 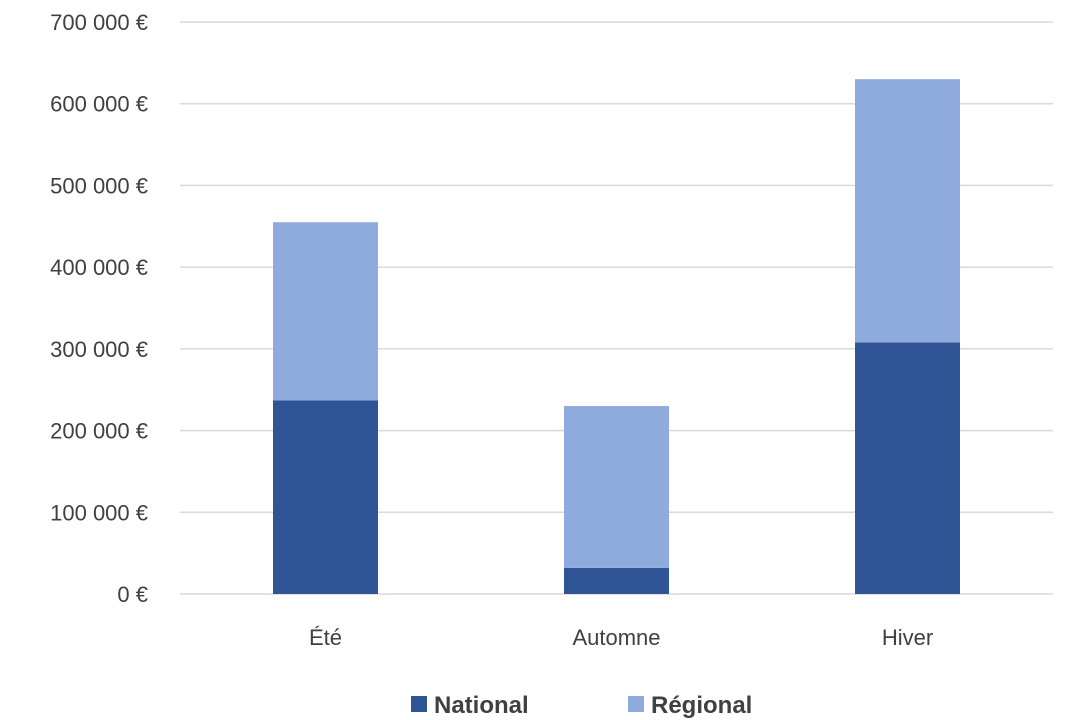 What do you see at coordinates (99, 22) in the screenshot?
I see `y-tick-label: 700 000 €` at bounding box center [99, 22].